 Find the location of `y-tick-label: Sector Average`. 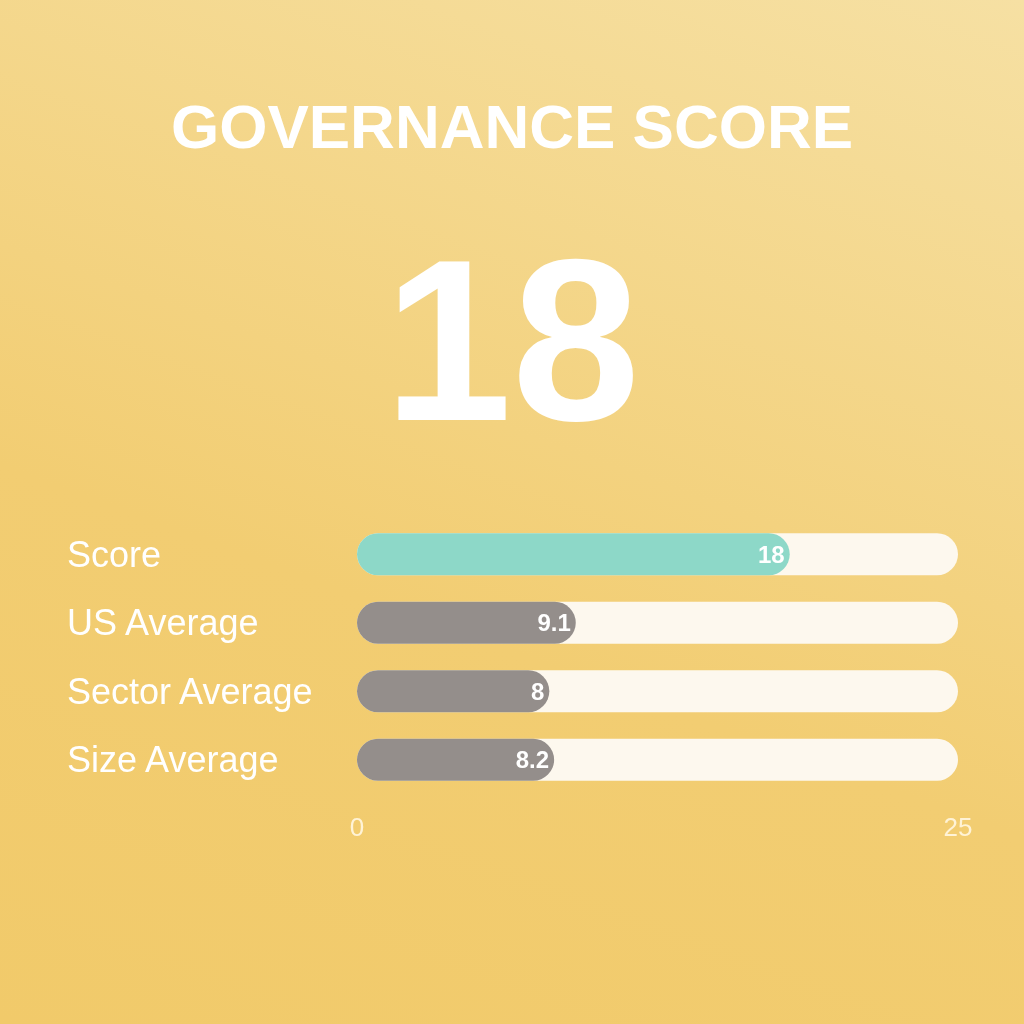

y-tick-label: Sector Average is located at coordinates (190, 691).